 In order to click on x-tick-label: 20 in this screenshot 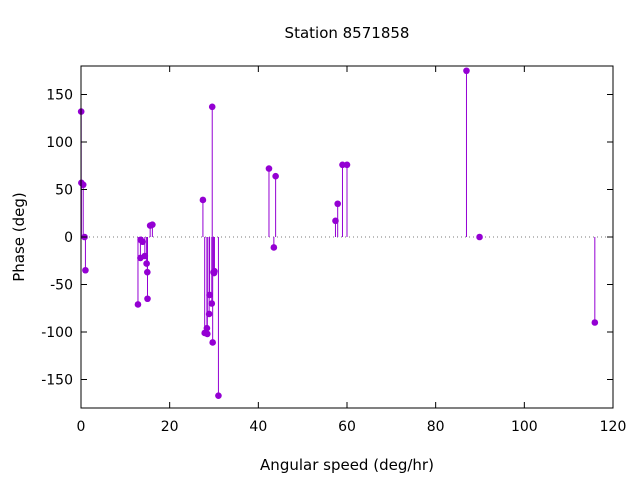, I will do `click(170, 427)`.